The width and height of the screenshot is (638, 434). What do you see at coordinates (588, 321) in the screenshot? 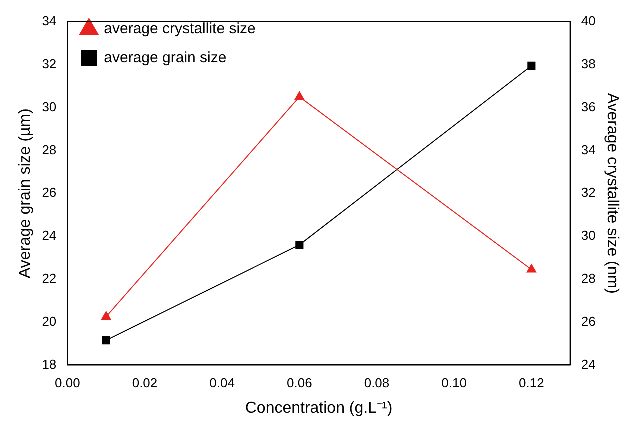
I see `y2-tick-label: 26` at bounding box center [588, 321].